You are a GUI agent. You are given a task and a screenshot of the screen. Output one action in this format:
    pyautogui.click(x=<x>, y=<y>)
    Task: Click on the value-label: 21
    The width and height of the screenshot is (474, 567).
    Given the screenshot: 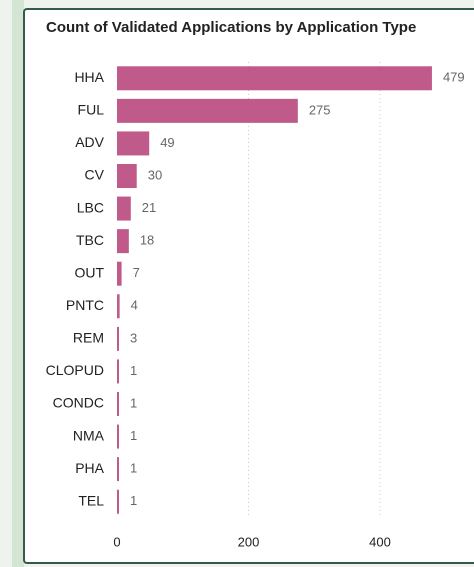 What is the action you would take?
    pyautogui.click(x=149, y=207)
    